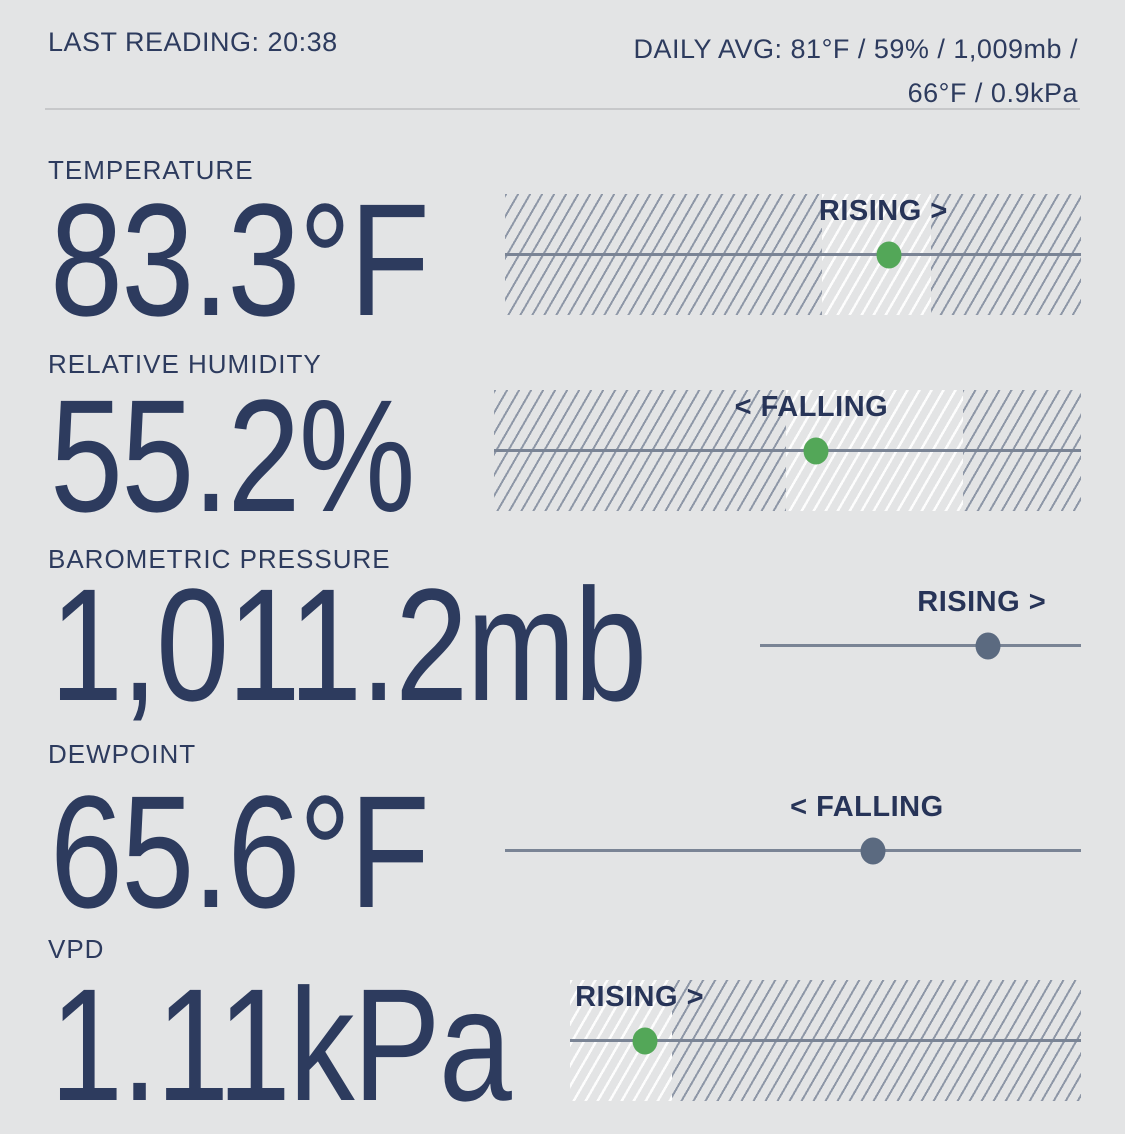 This screenshot has height=1134, width=1125. Describe the element at coordinates (240, 259) in the screenshot. I see `temperature-value: 83.3°F` at that location.